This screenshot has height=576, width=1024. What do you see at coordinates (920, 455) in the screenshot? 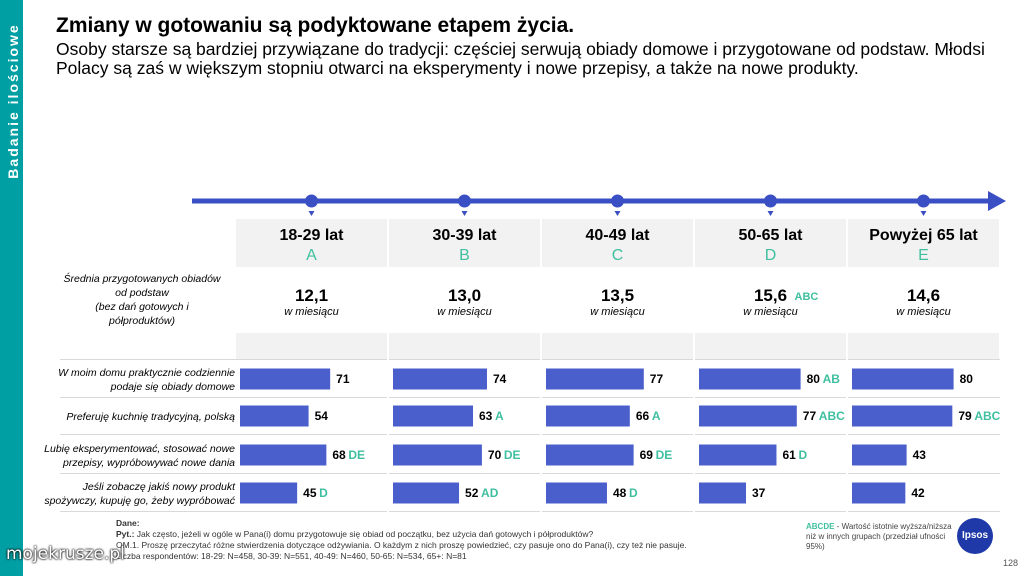
I see `bar-value-label: 43` at bounding box center [920, 455].